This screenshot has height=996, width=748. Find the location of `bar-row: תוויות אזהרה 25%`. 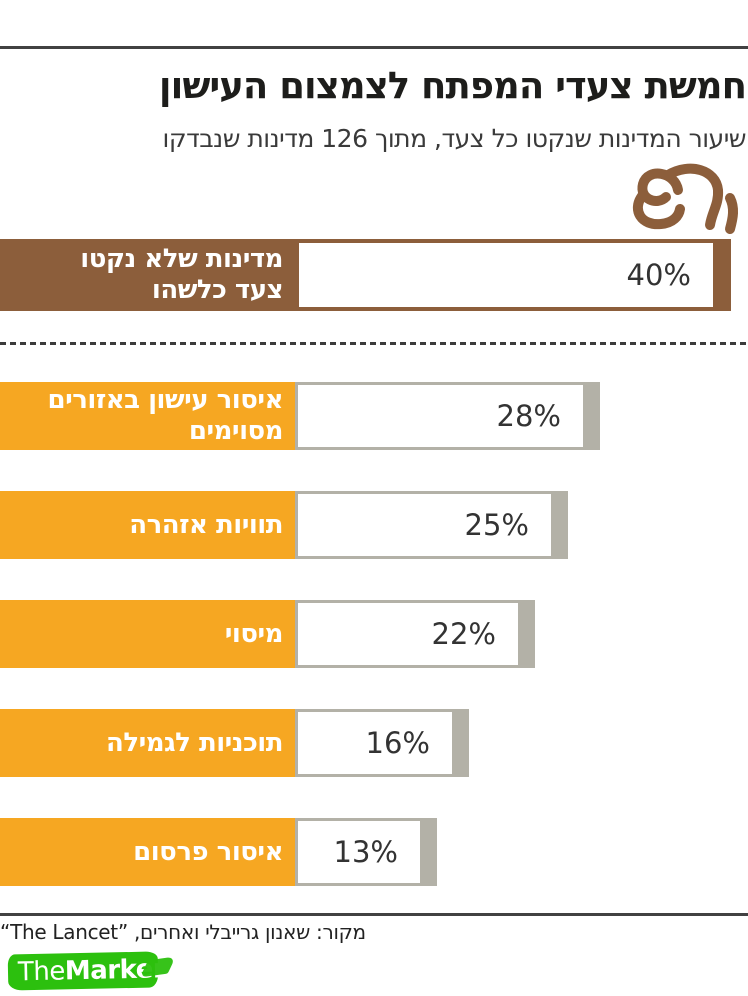

bar-row: תוויות אזהרה 25% is located at coordinates (284, 525).